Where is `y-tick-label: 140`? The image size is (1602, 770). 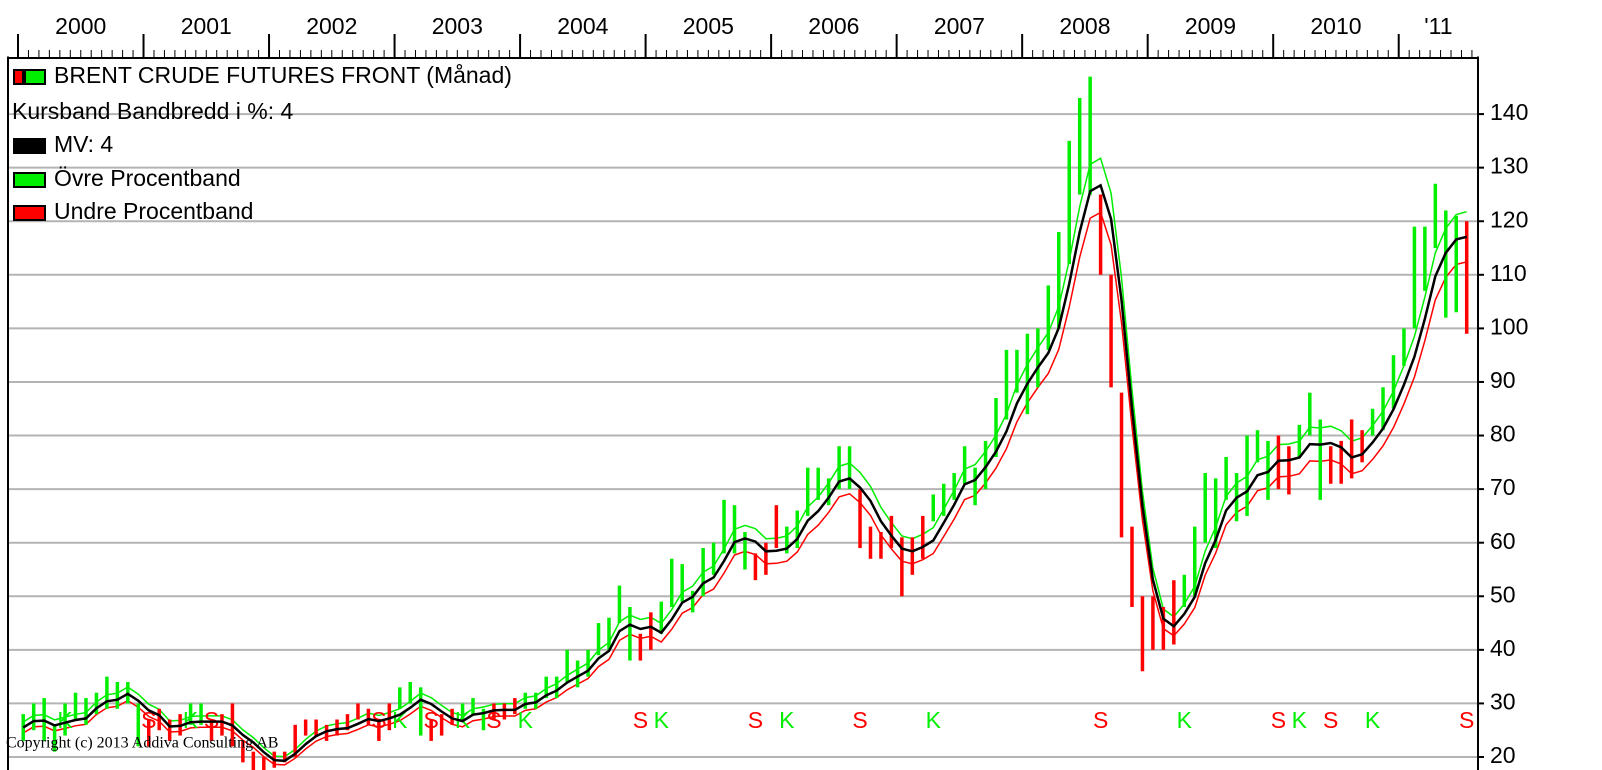
y-tick-label: 140 is located at coordinates (1509, 112).